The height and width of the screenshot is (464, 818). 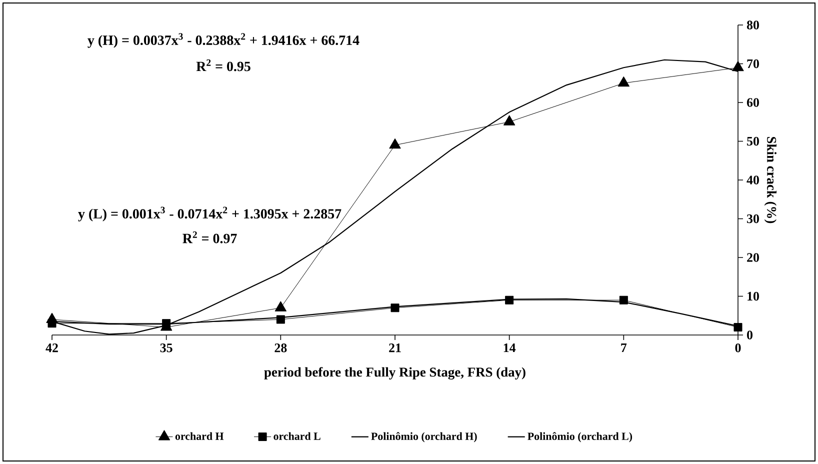 I want to click on annotation: R$^{2}$ = 0.97, so click(x=209, y=237).